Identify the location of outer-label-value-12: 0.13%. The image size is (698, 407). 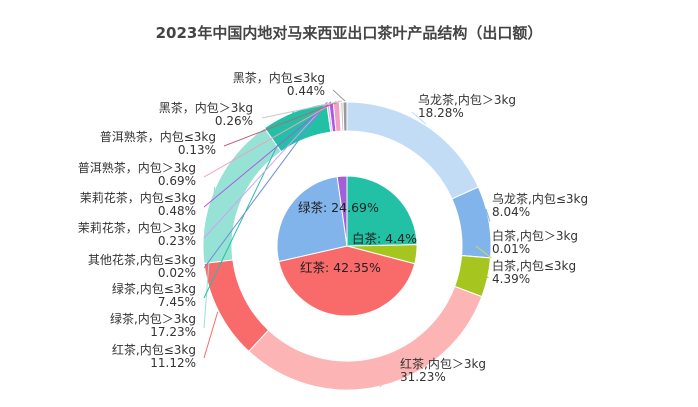
(197, 150).